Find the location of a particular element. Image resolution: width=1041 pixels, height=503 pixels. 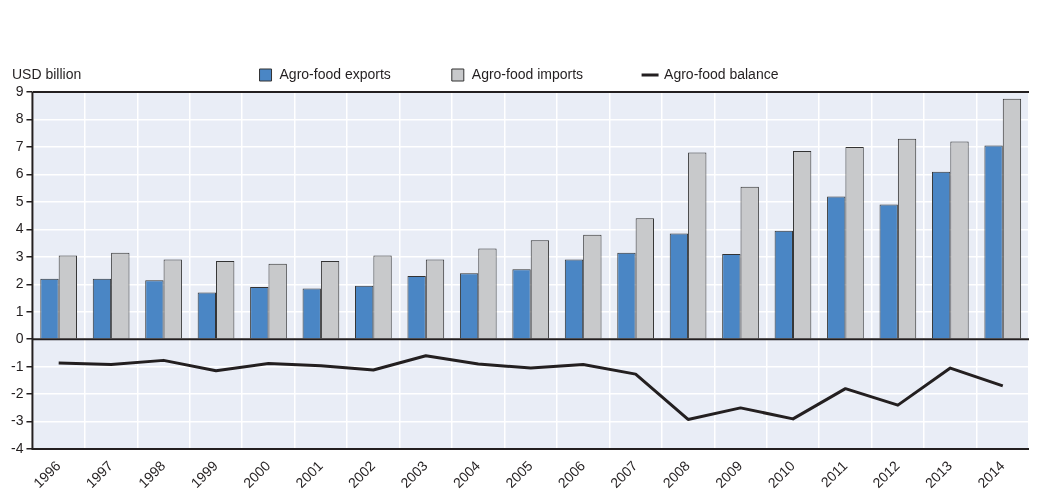

y-tick-label: 9 is located at coordinates (19, 90).